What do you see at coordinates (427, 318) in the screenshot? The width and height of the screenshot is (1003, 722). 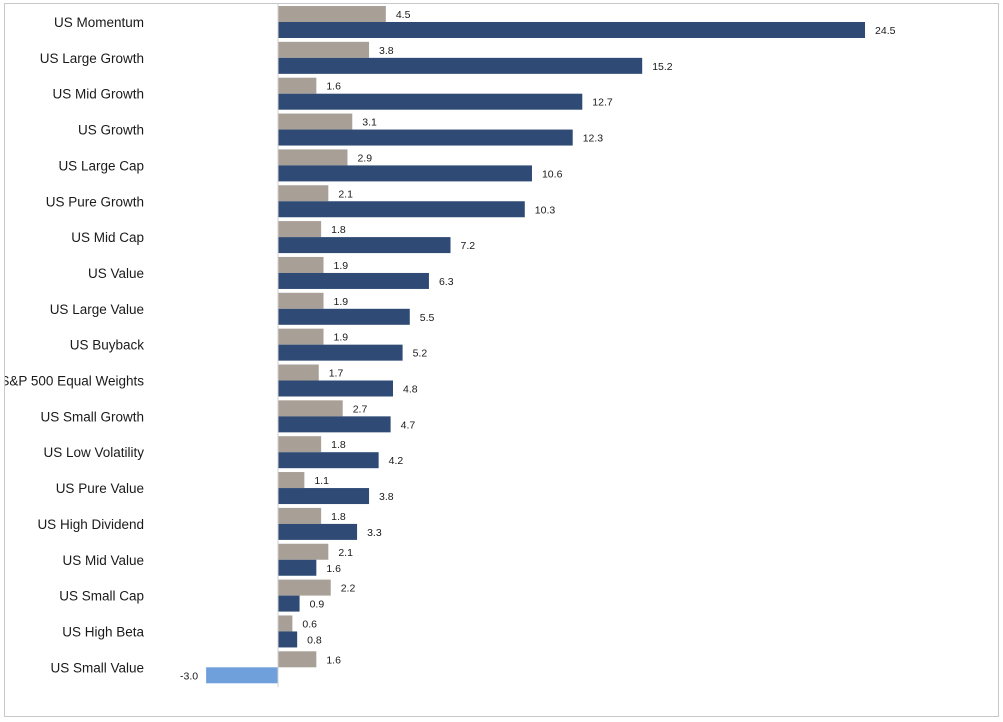 I see `value-label-series2-us-large-value: 5.5` at bounding box center [427, 318].